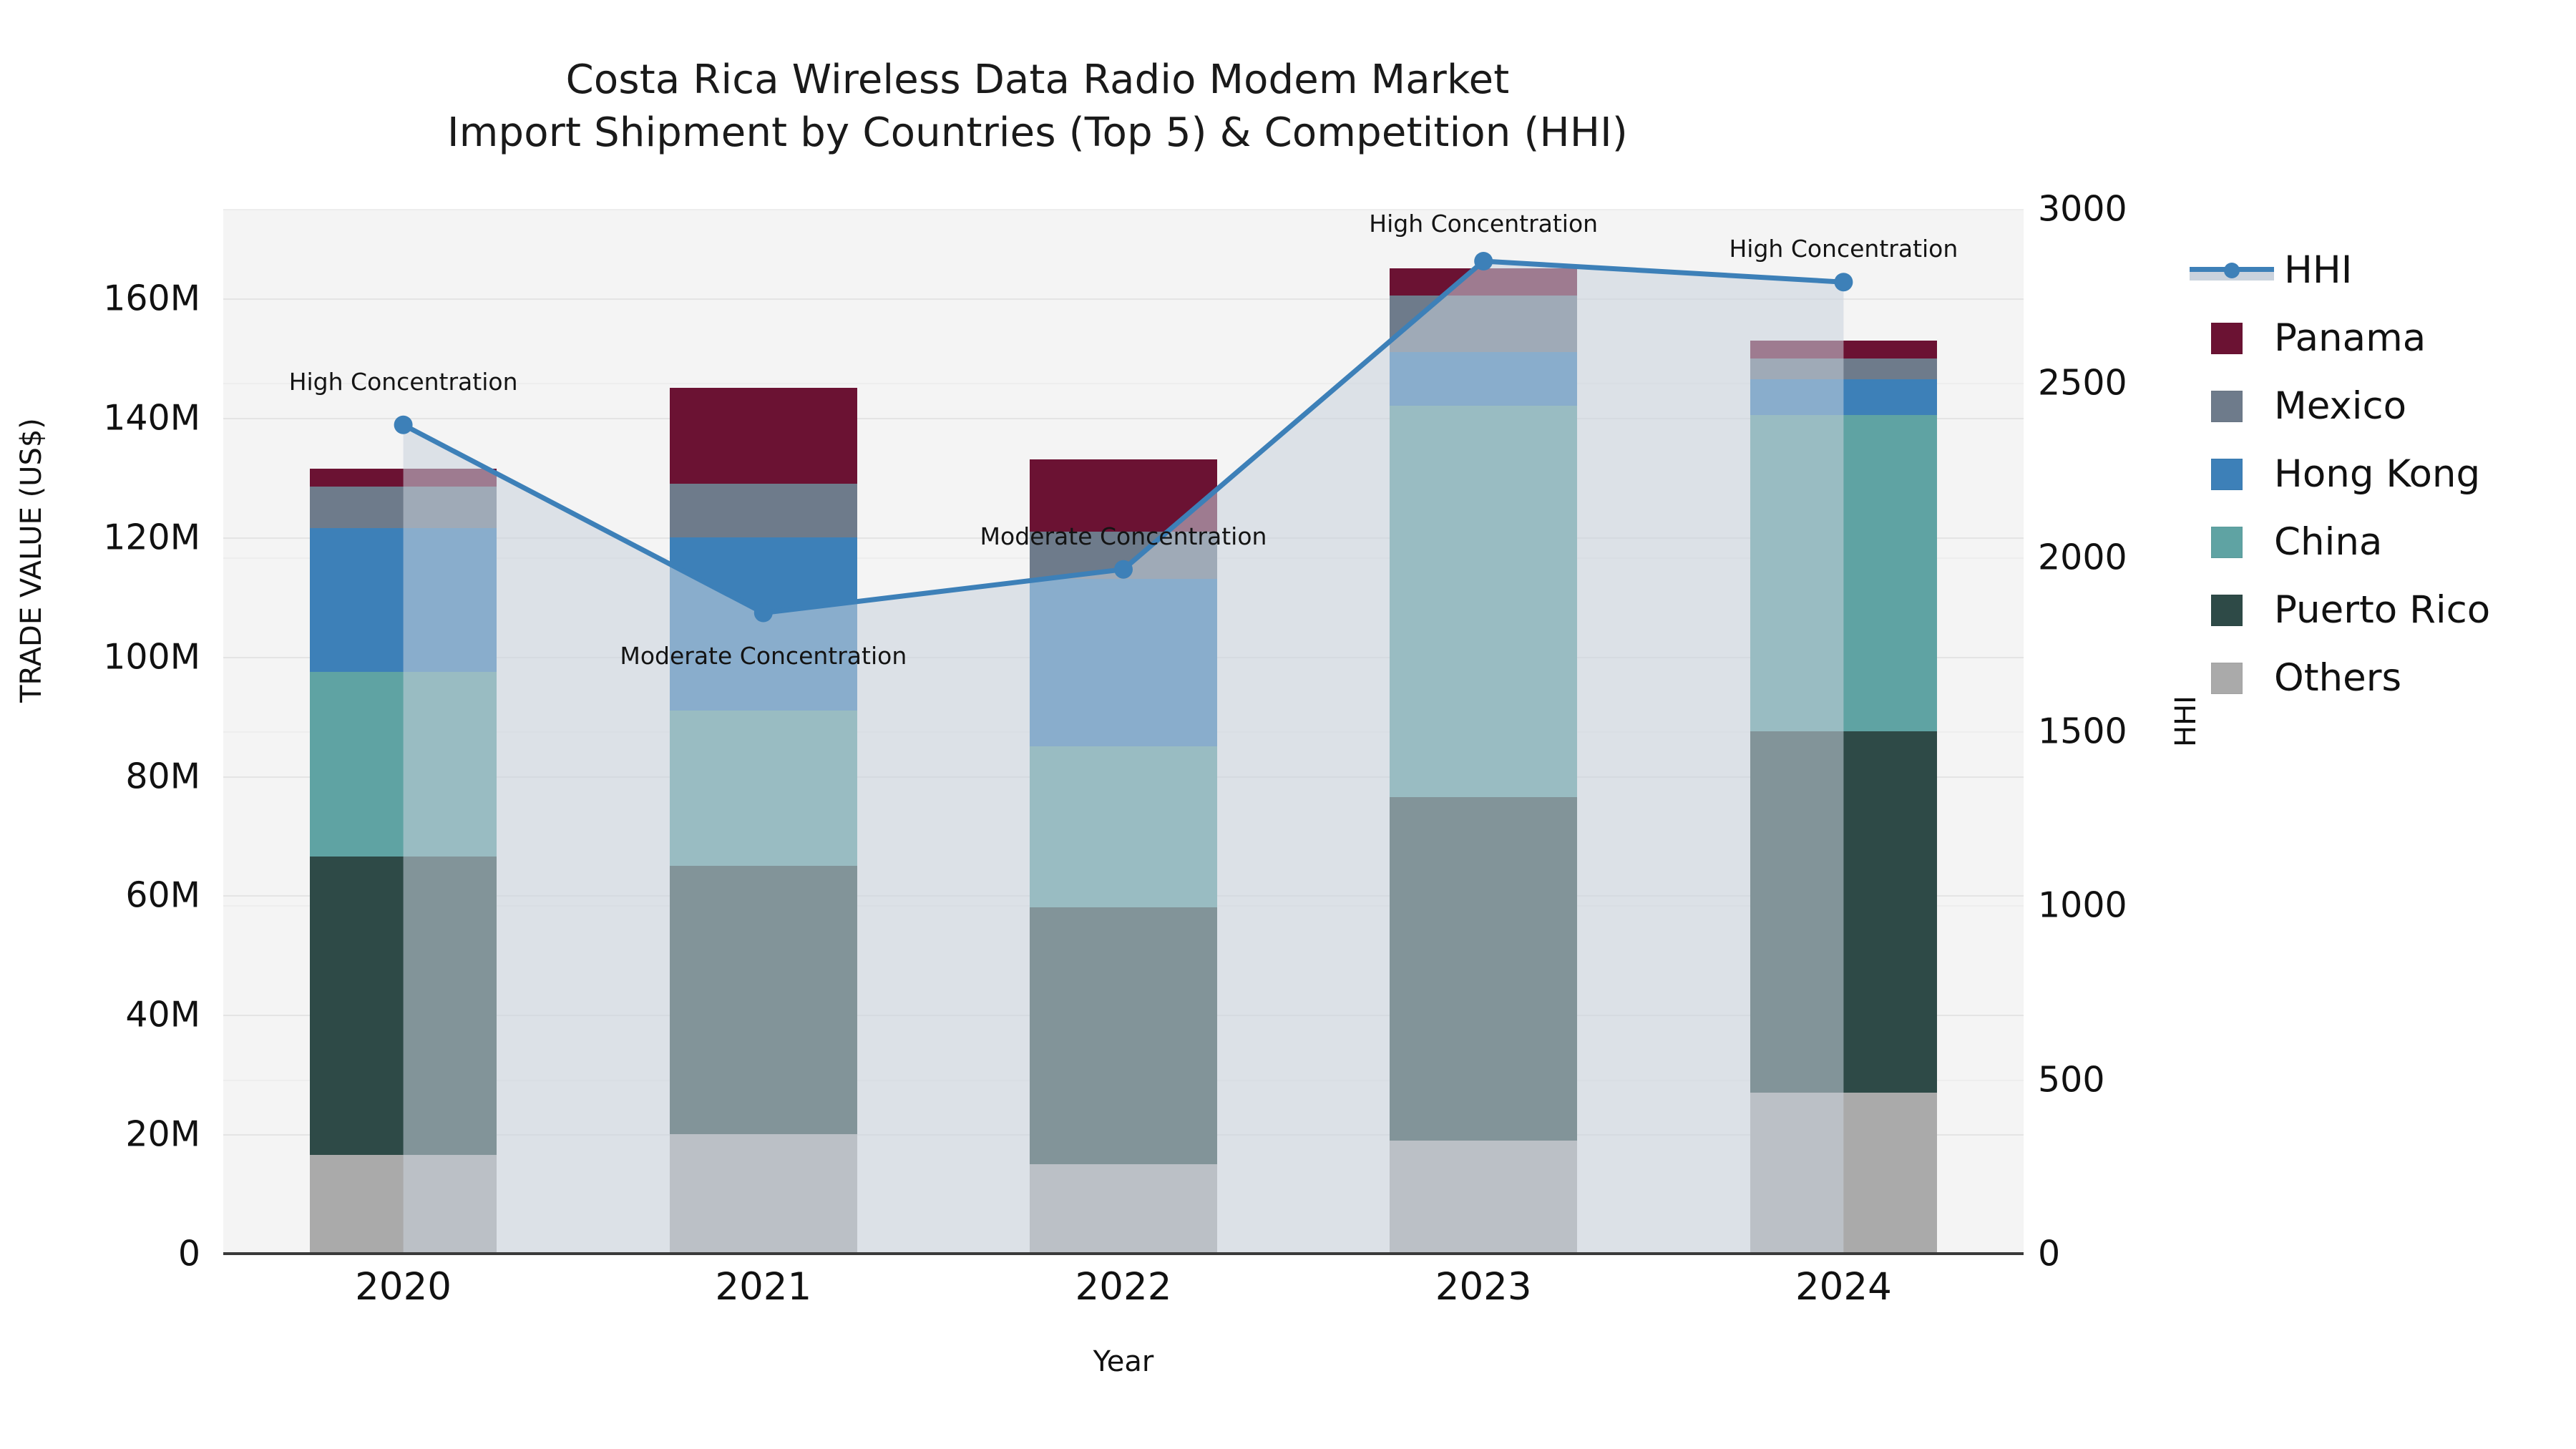  What do you see at coordinates (162, 776) in the screenshot?
I see `y-axis-left-tick: 80M` at bounding box center [162, 776].